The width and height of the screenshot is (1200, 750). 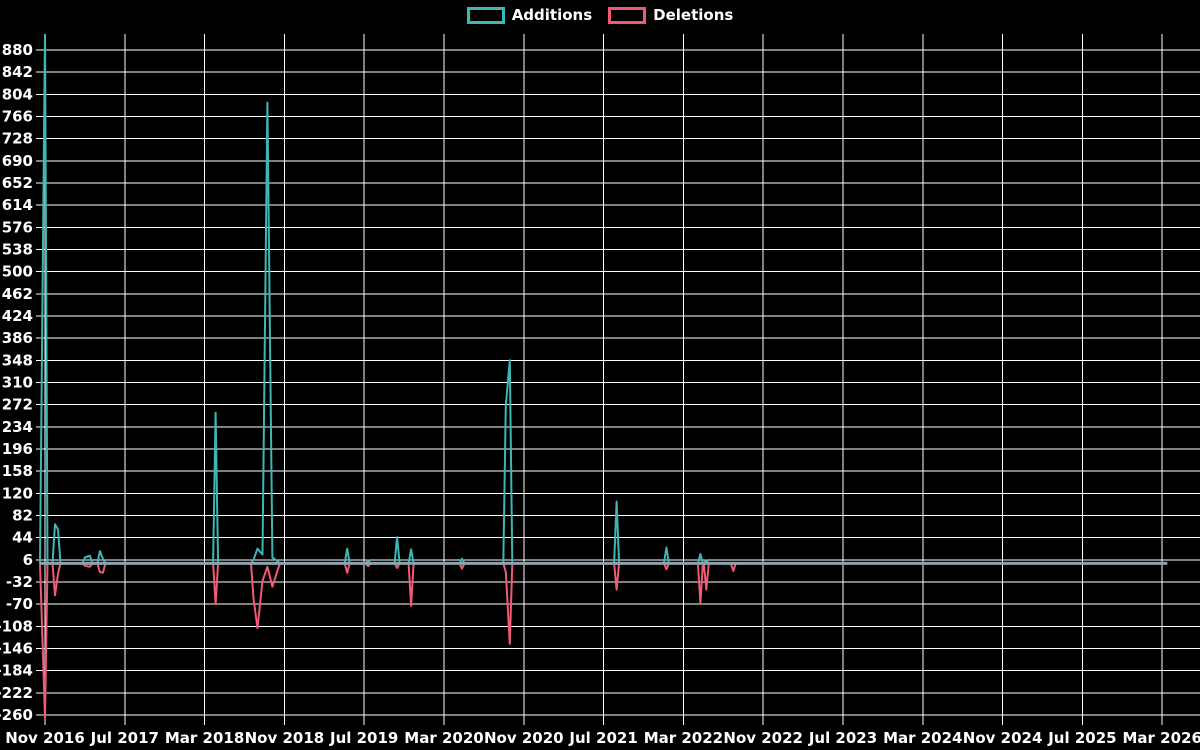 What do you see at coordinates (17, 427) in the screenshot?
I see `y-tick-label: 234` at bounding box center [17, 427].